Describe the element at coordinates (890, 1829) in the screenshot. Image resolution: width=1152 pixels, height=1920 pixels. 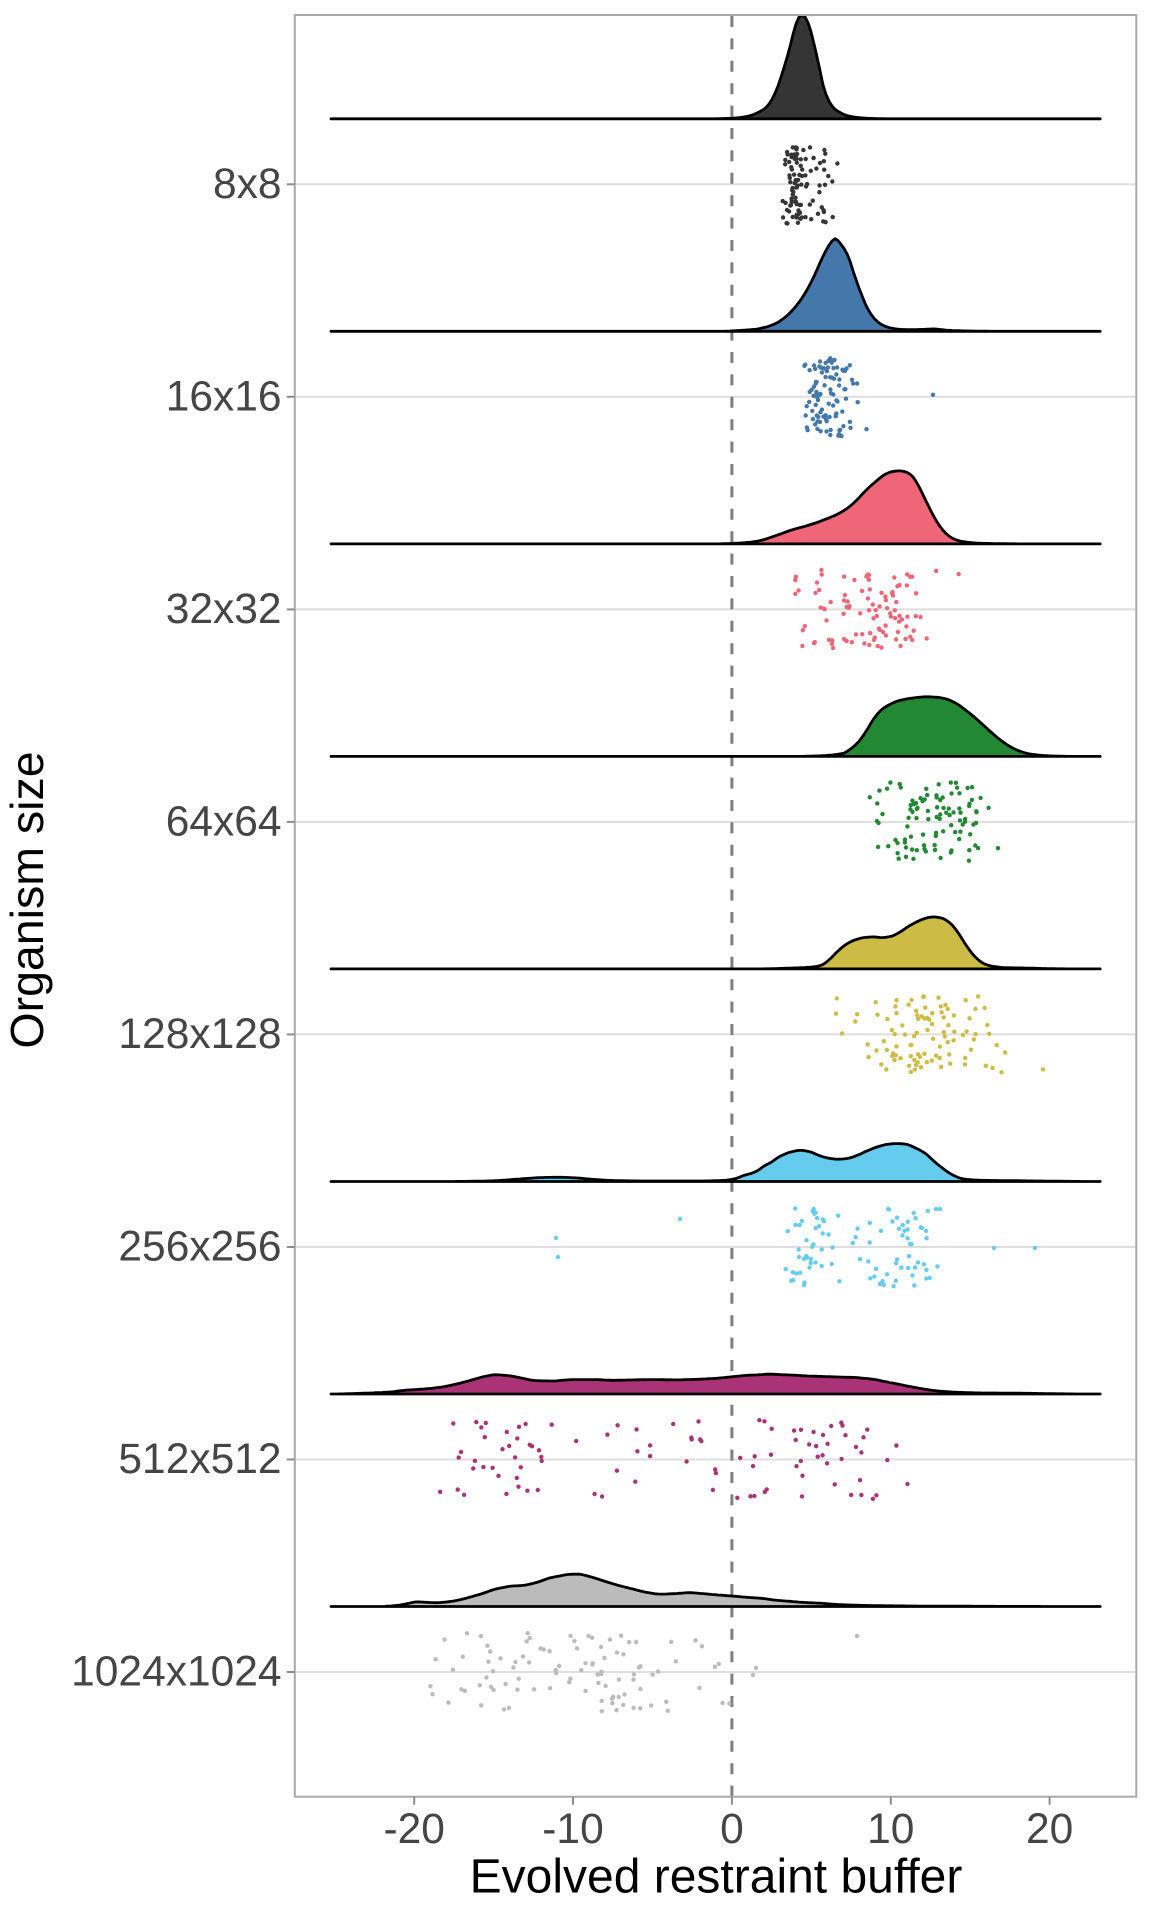
I see `svg-text: 10` at that location.